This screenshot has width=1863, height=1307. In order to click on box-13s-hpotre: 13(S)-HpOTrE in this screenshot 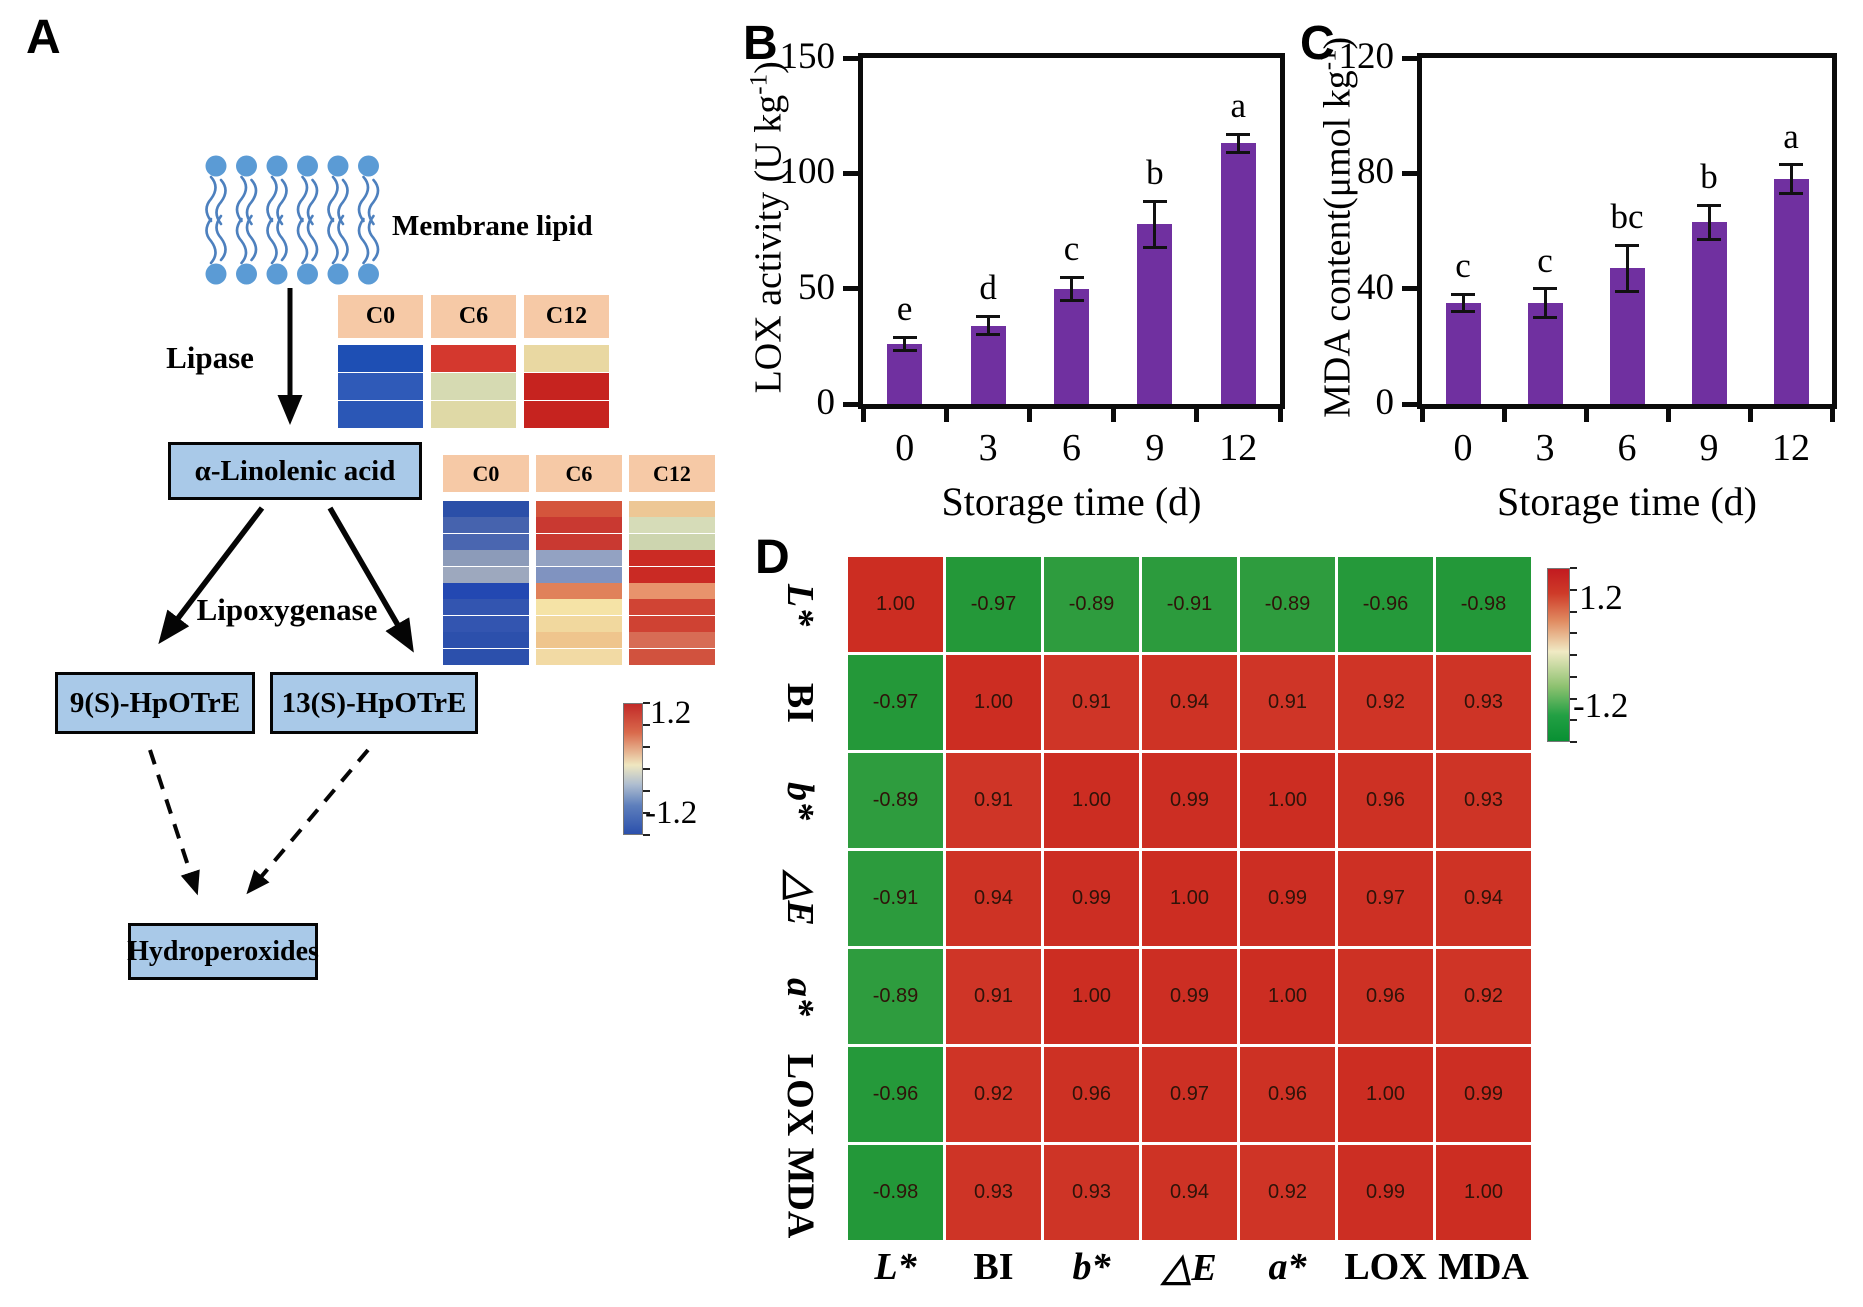, I will do `click(374, 703)`.